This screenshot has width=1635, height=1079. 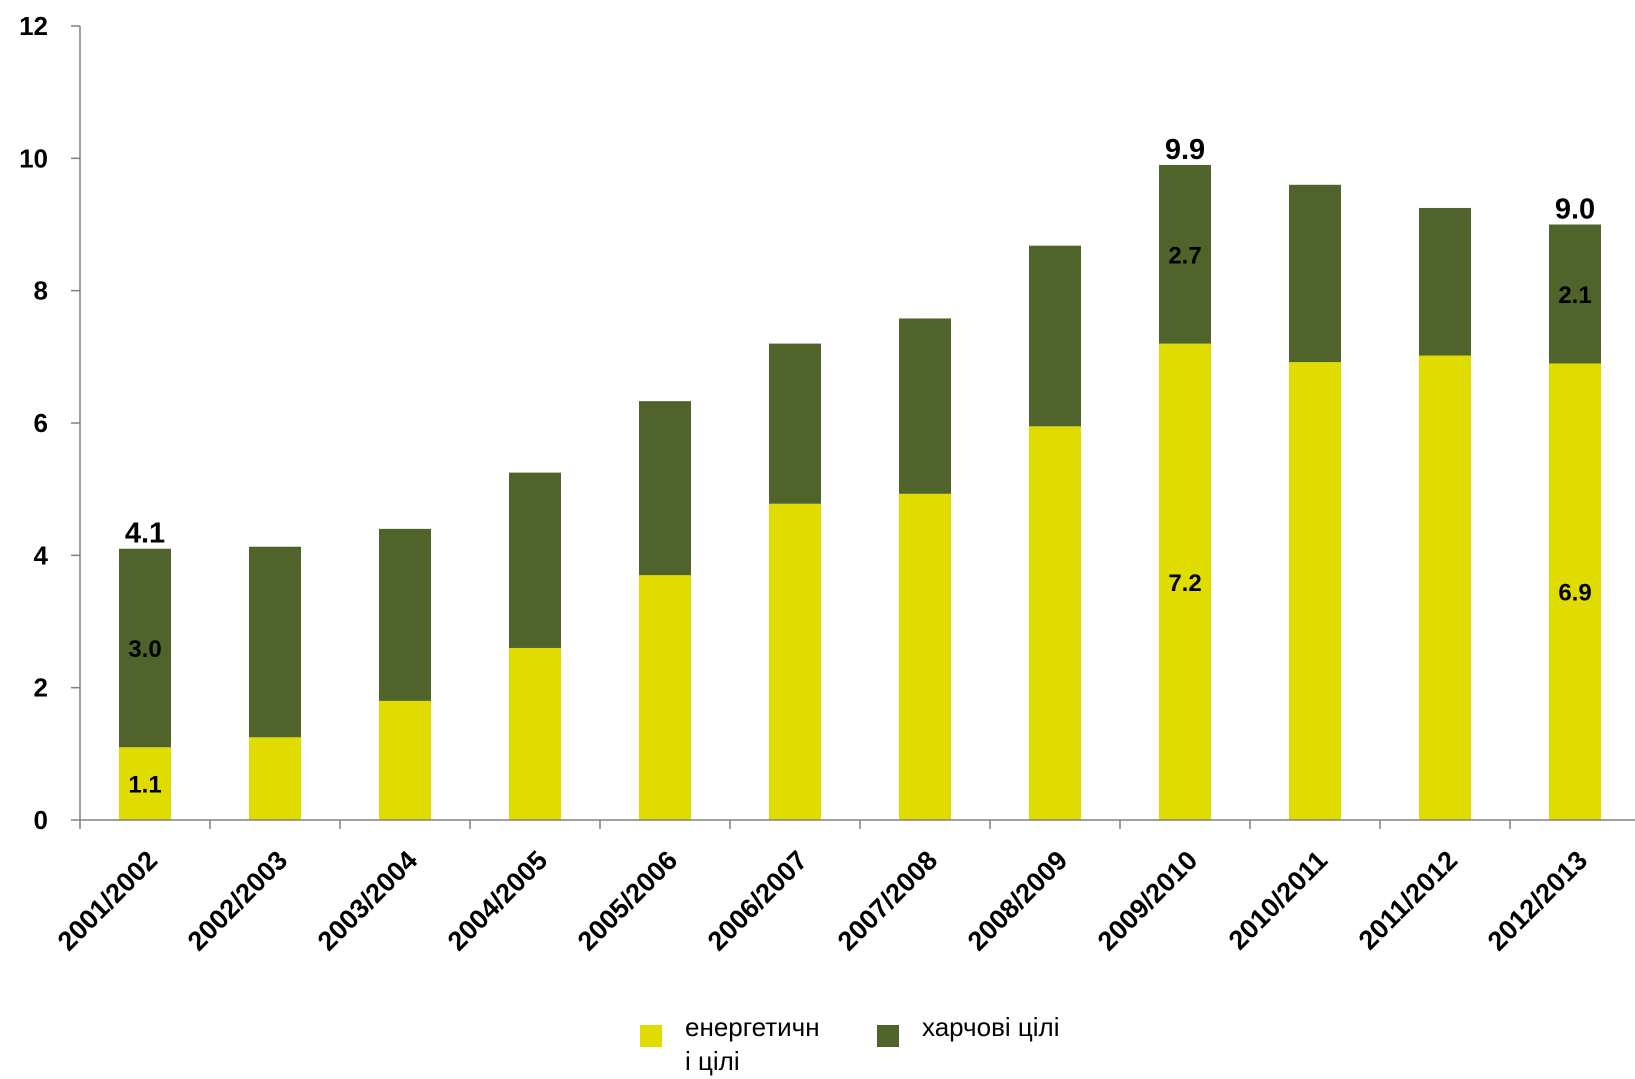 I want to click on segment-value-label: 2.7, so click(x=1184, y=255).